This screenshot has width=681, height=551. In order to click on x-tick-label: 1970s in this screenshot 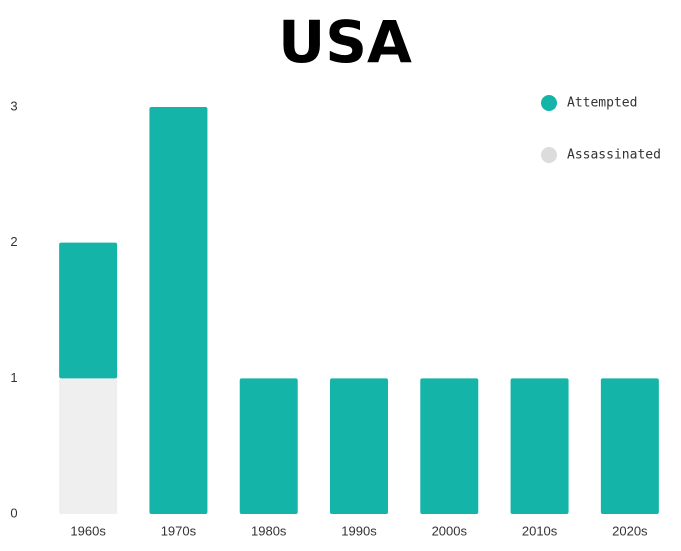, I will do `click(179, 530)`.